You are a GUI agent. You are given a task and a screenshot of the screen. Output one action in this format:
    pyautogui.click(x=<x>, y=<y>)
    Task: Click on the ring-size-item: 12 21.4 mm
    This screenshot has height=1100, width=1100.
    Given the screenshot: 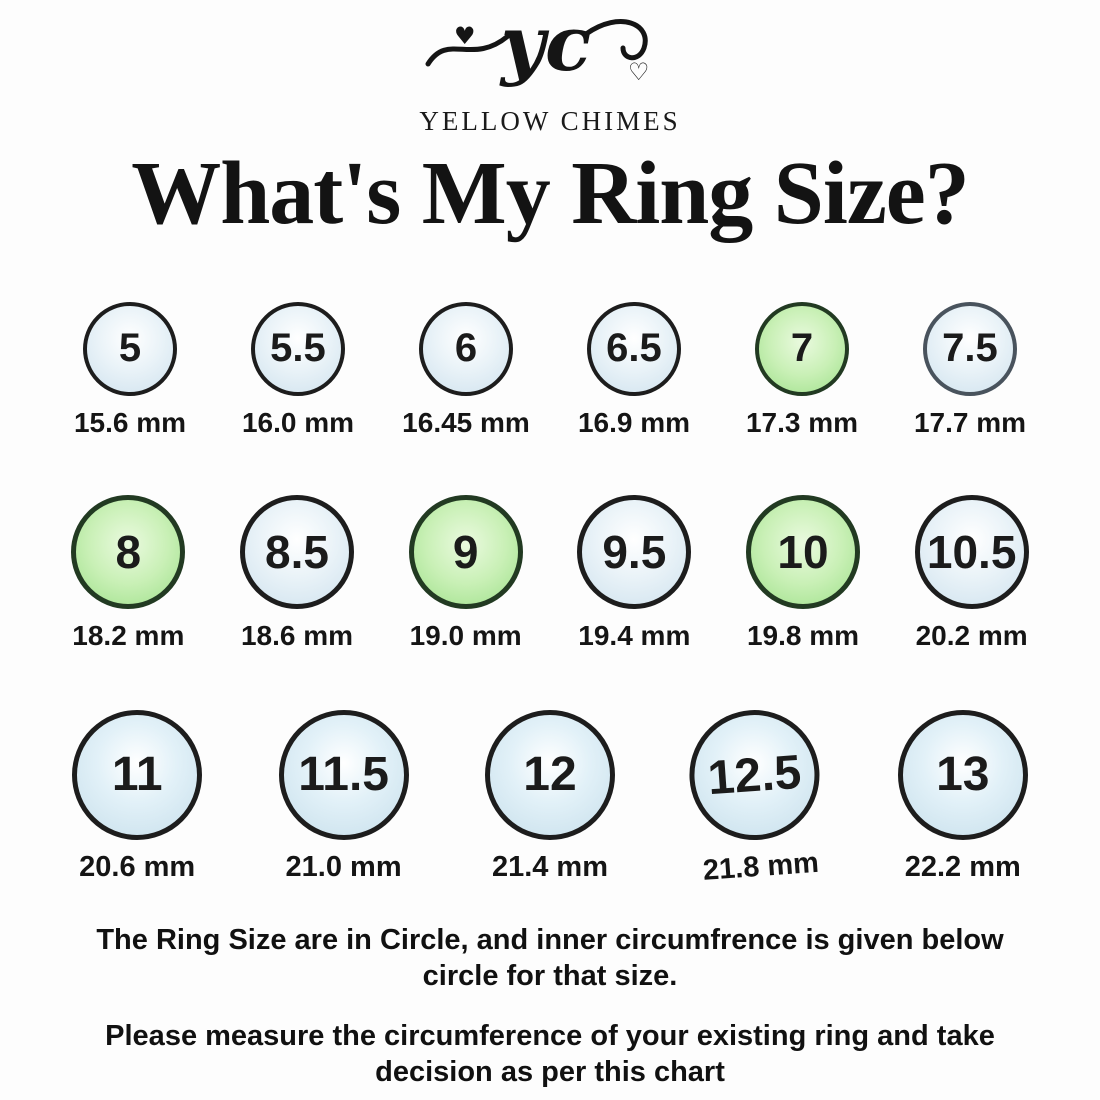 What is the action you would take?
    pyautogui.click(x=549, y=796)
    